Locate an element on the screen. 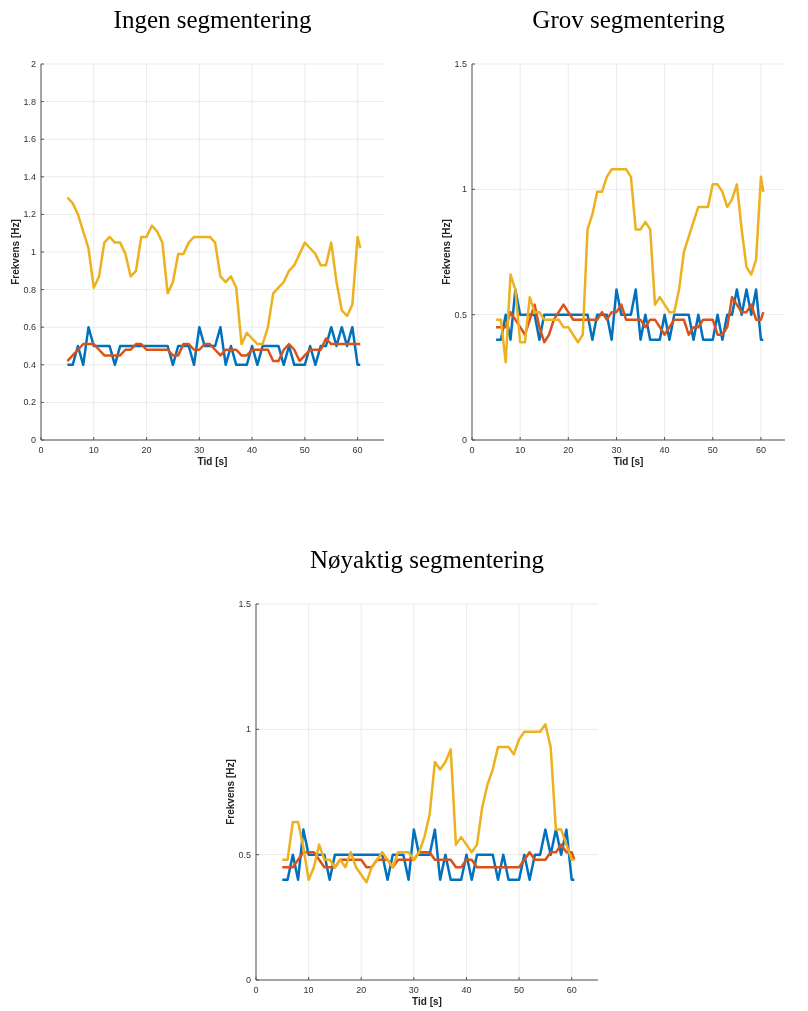 Image resolution: width=808 pixels, height=1011 pixels. y-tick-label: 0.6 is located at coordinates (29, 327).